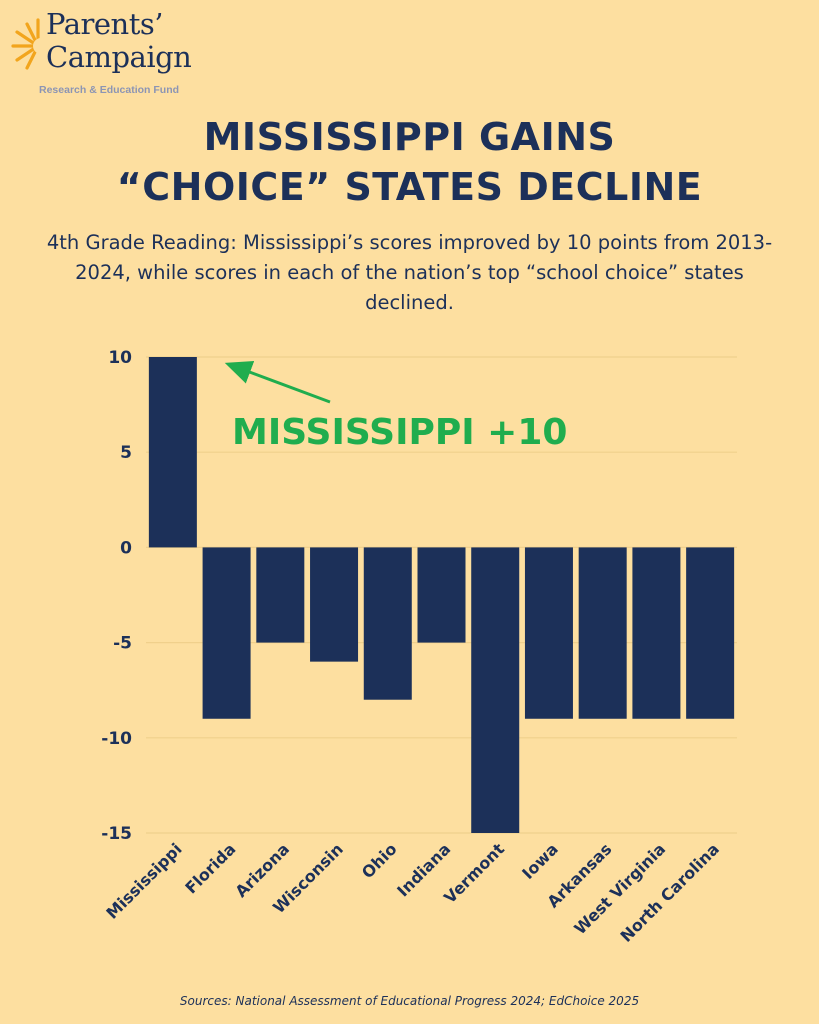 The image size is (819, 1024). What do you see at coordinates (399, 432) in the screenshot?
I see `annotation-label: MISSISSIPPI +10` at bounding box center [399, 432].